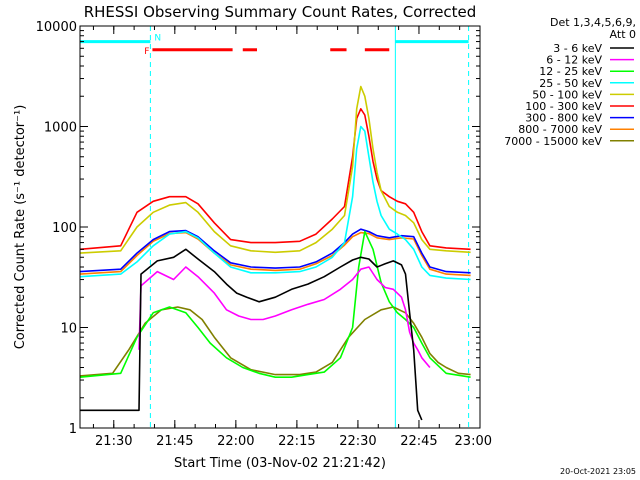 Image resolution: width=640 pixels, height=480 pixels. I want to click on y-tick-label-1: 1, so click(73, 429).